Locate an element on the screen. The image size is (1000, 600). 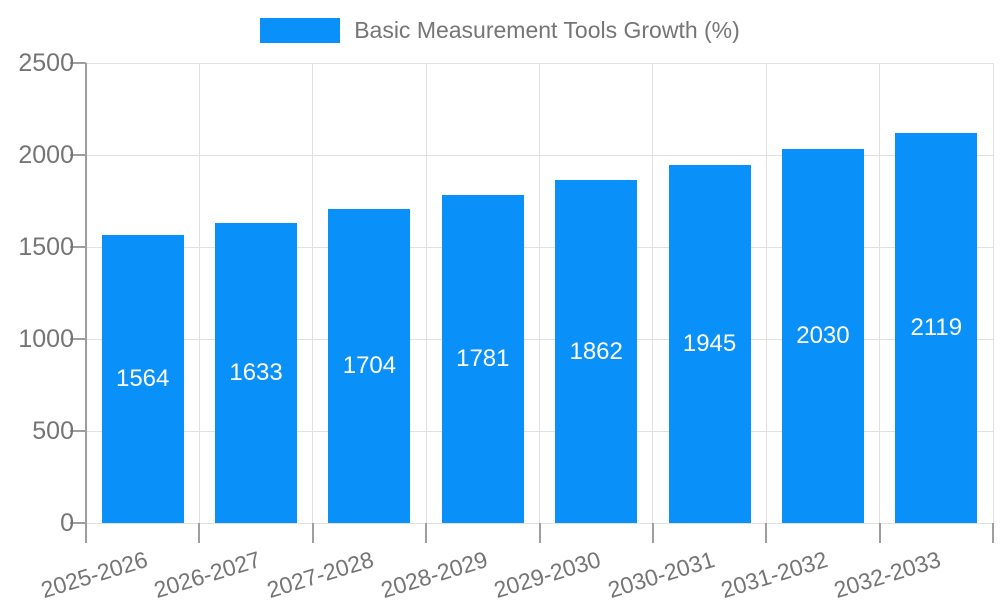
bar-value-label: 2030 is located at coordinates (823, 336).